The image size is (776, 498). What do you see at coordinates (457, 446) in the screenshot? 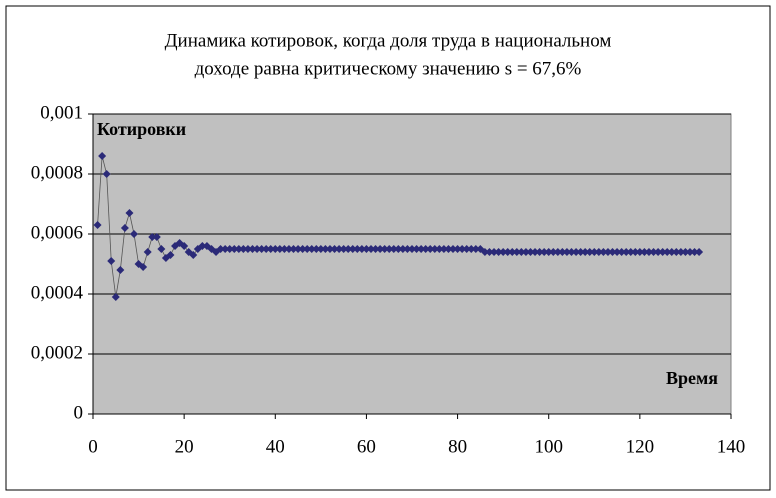
I see `x-tick-label: 80` at bounding box center [457, 446].